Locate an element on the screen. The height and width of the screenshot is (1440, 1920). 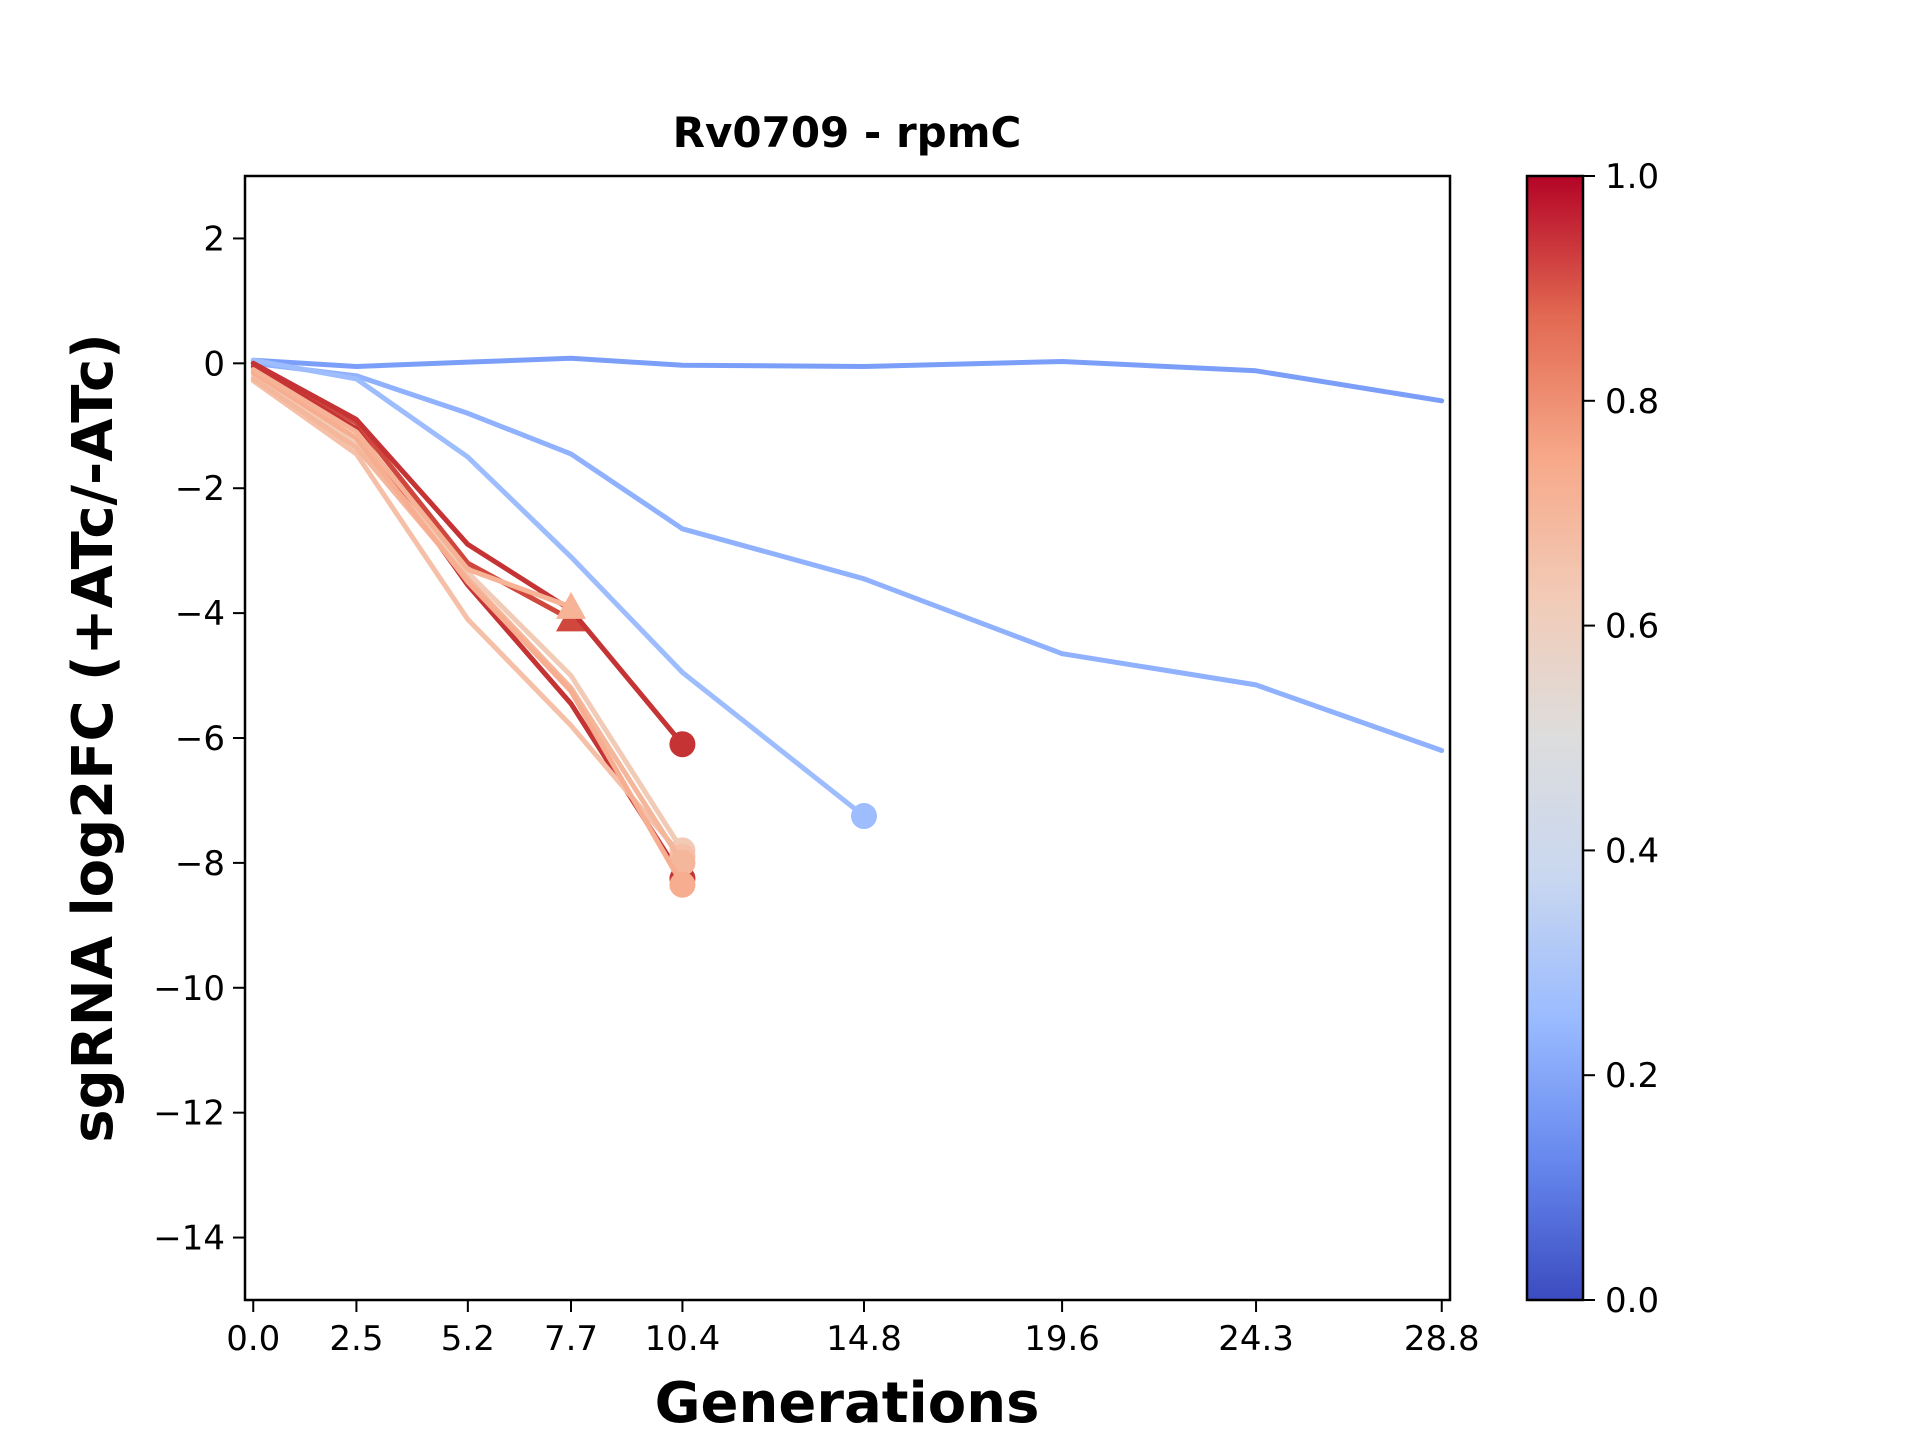
x-tick-label: 2.5 is located at coordinates (356, 1339).